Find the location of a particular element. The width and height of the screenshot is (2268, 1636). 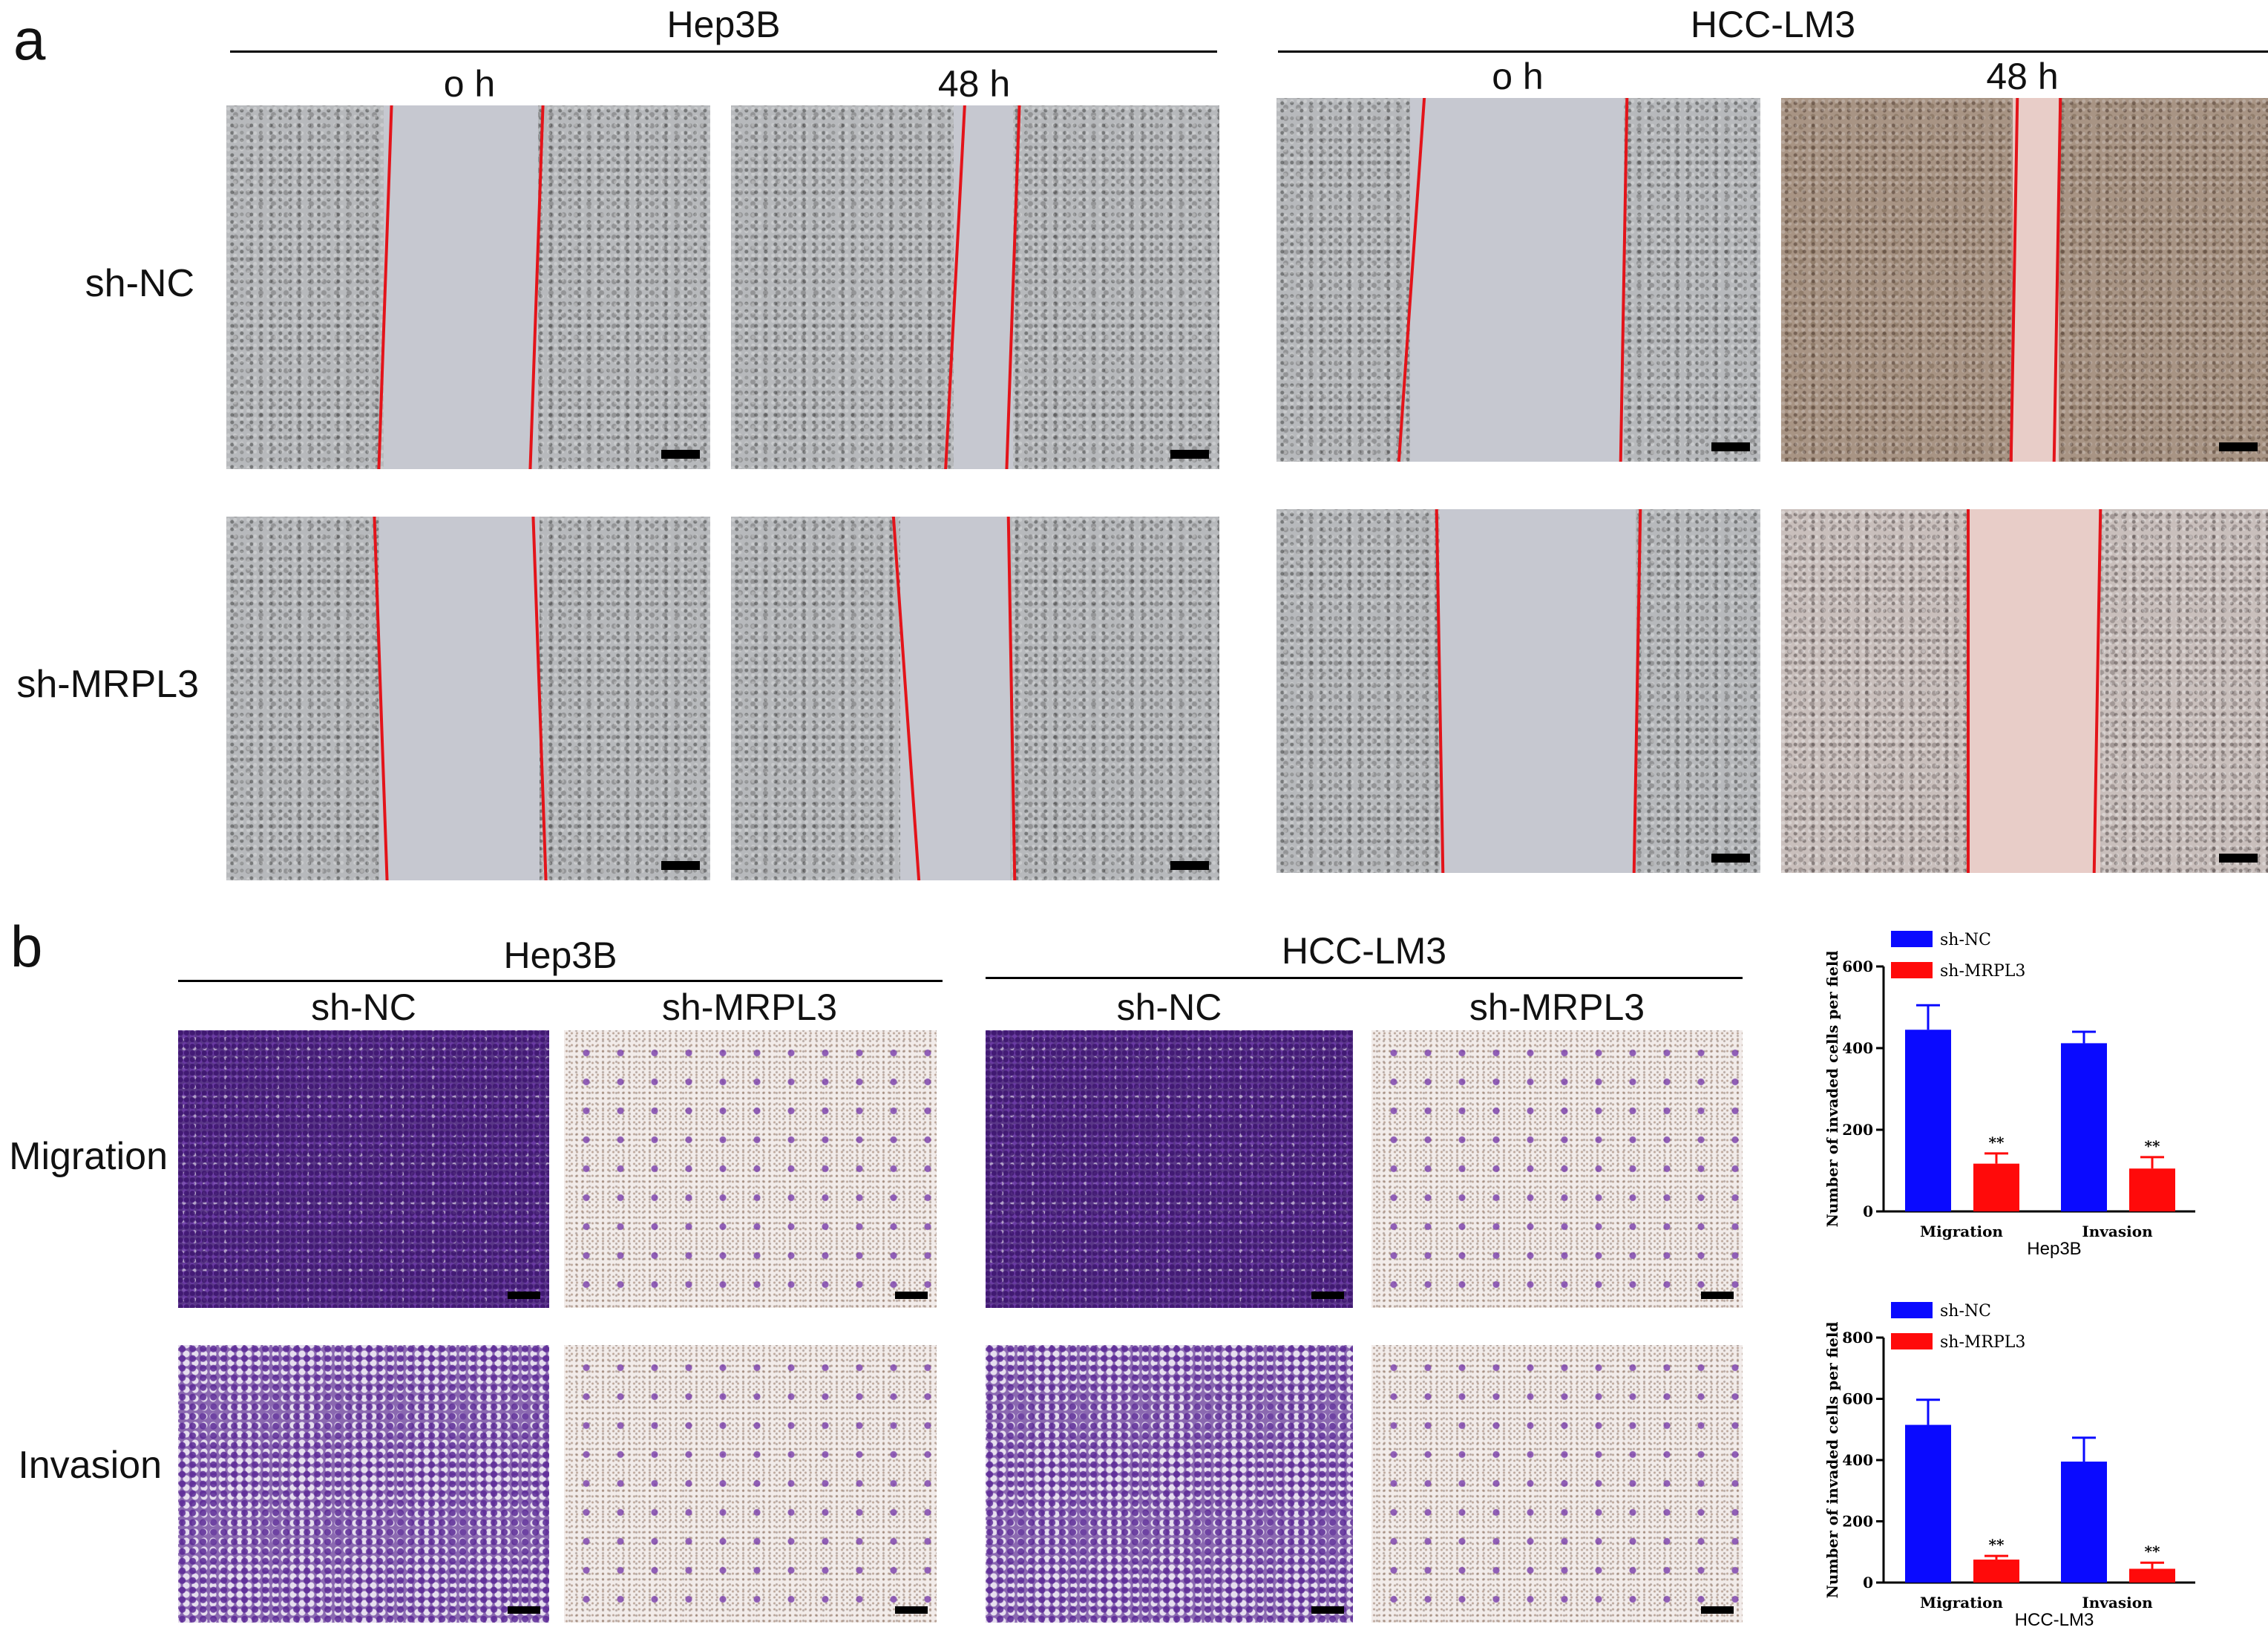

panel-a-group-hcclm3: HCC-LM3 is located at coordinates (1773, 24).